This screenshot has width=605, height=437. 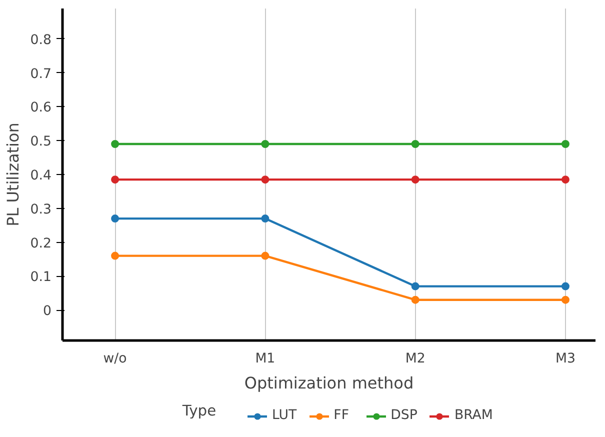 I want to click on y-tick-label: 0.4, so click(x=41, y=176).